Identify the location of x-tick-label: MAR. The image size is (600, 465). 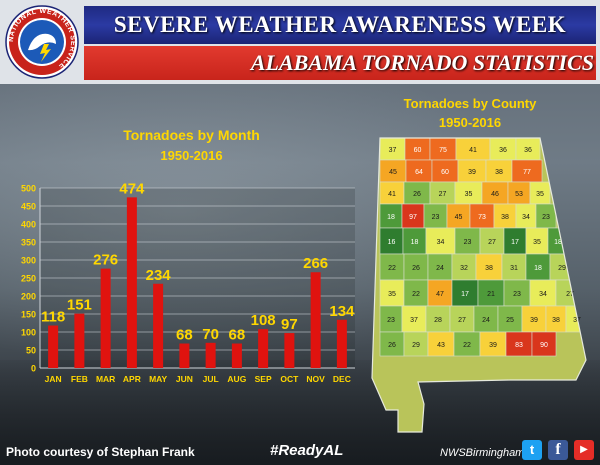
(105, 379).